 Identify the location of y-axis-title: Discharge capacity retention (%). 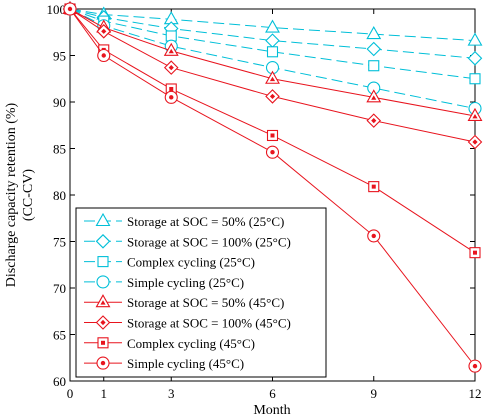
(11, 194).